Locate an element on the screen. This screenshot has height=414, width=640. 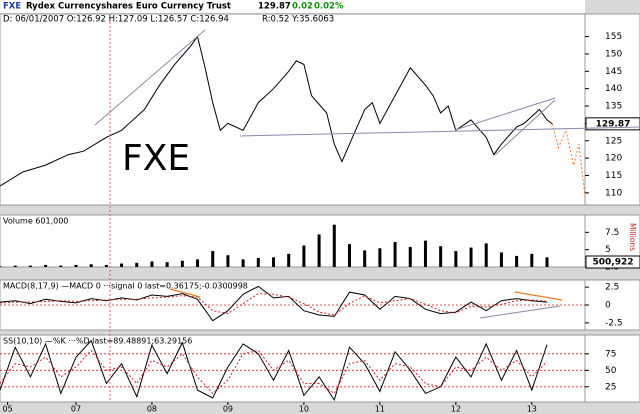
y-tick-label: 115 is located at coordinates (613, 176).